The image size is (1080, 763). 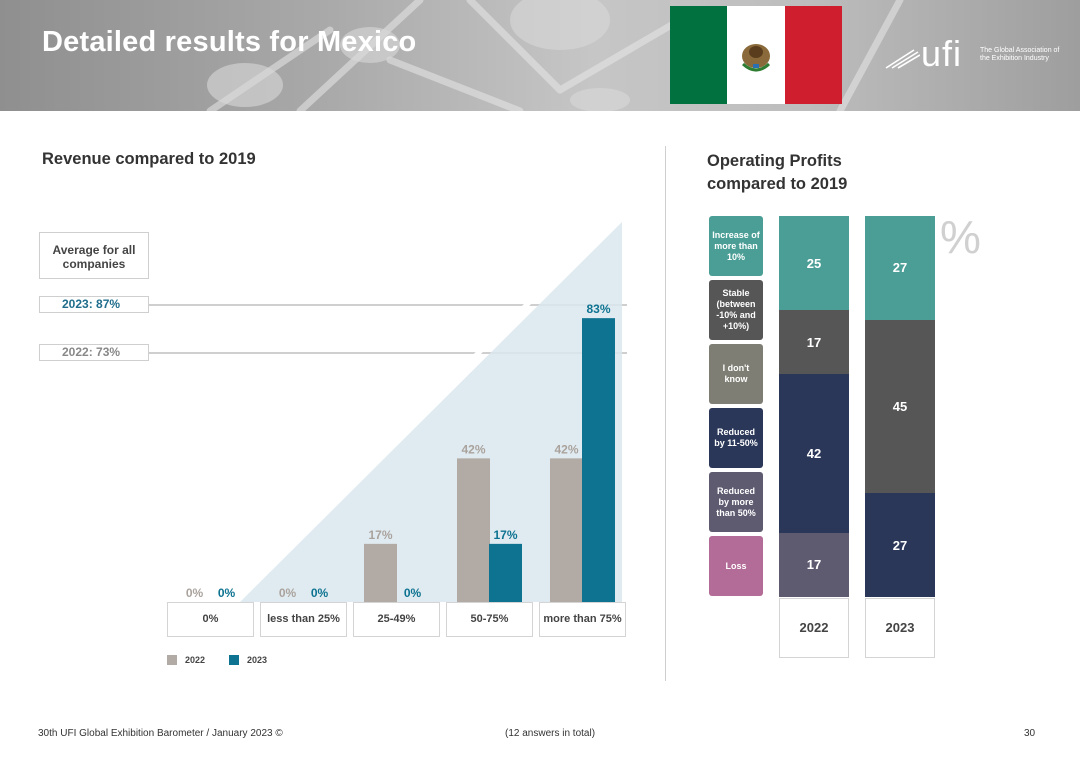 What do you see at coordinates (736, 310) in the screenshot?
I see `operating-legend-item: Stable (between -10% and +10%)` at bounding box center [736, 310].